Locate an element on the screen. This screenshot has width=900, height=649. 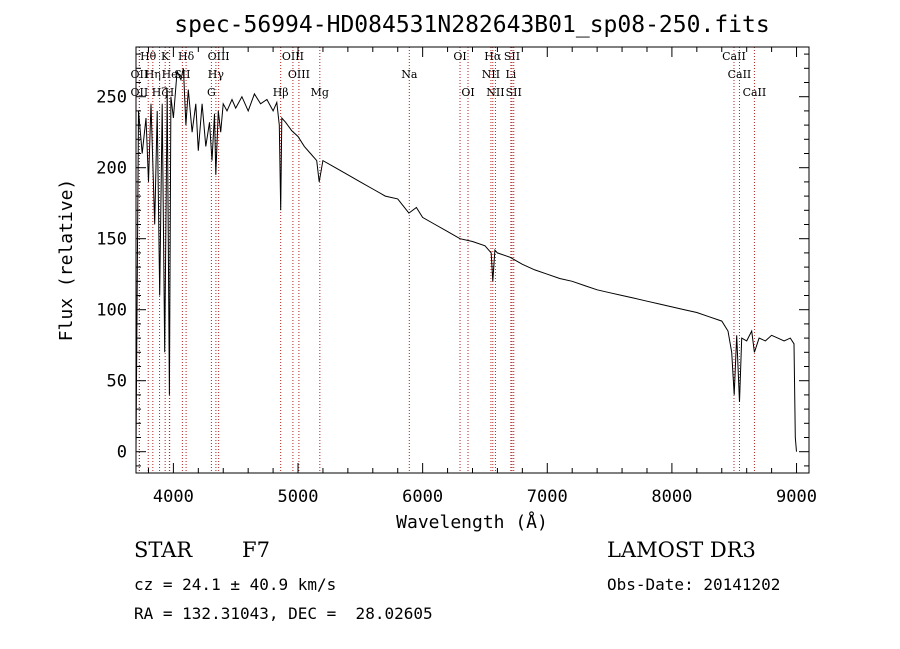
line-label-25: SII is located at coordinates (514, 92).